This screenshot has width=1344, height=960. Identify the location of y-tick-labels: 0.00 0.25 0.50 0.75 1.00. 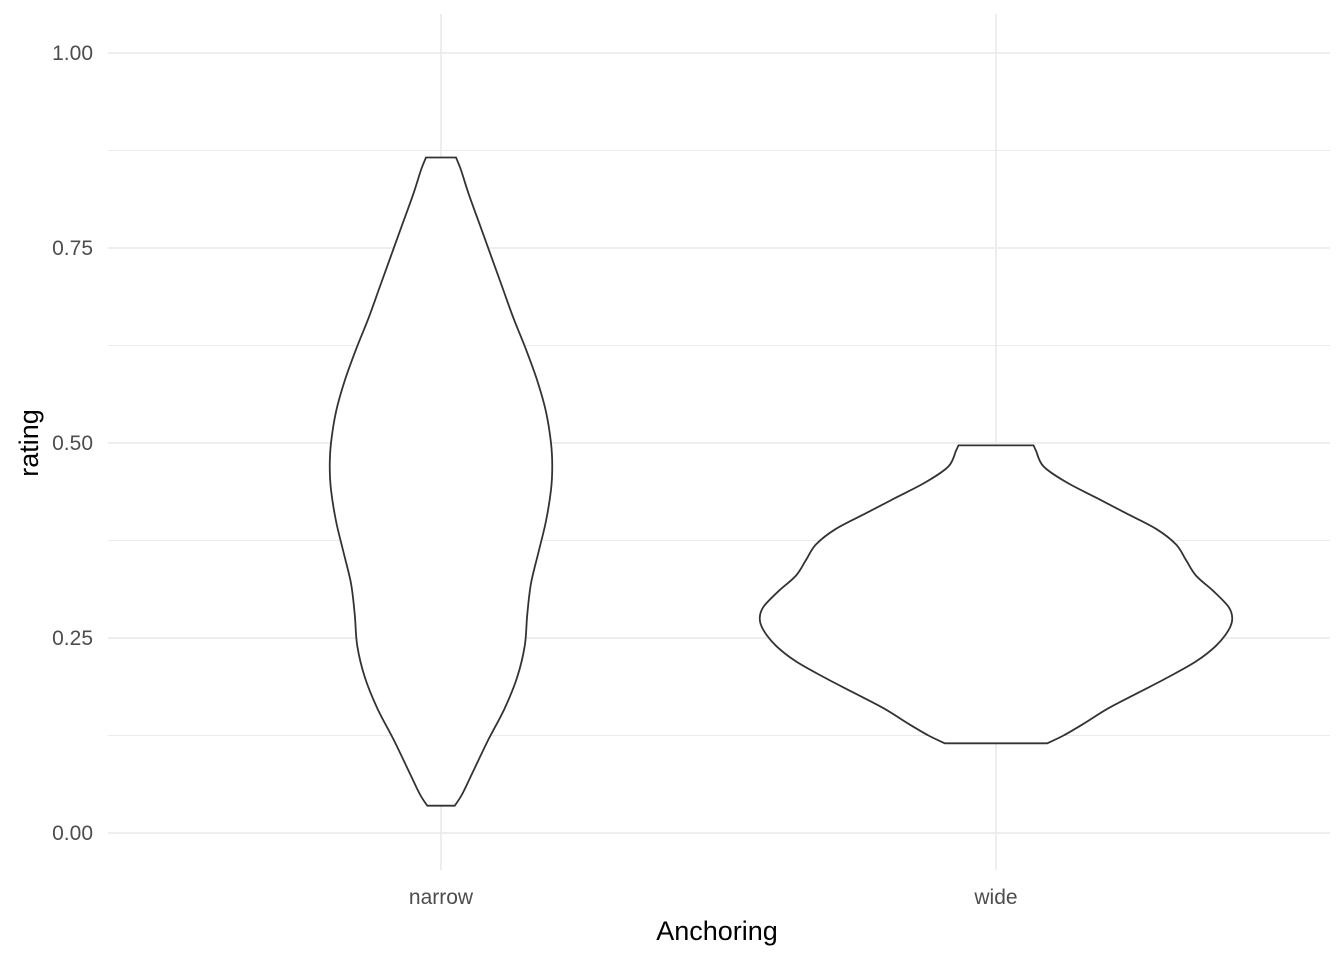
(72, 443).